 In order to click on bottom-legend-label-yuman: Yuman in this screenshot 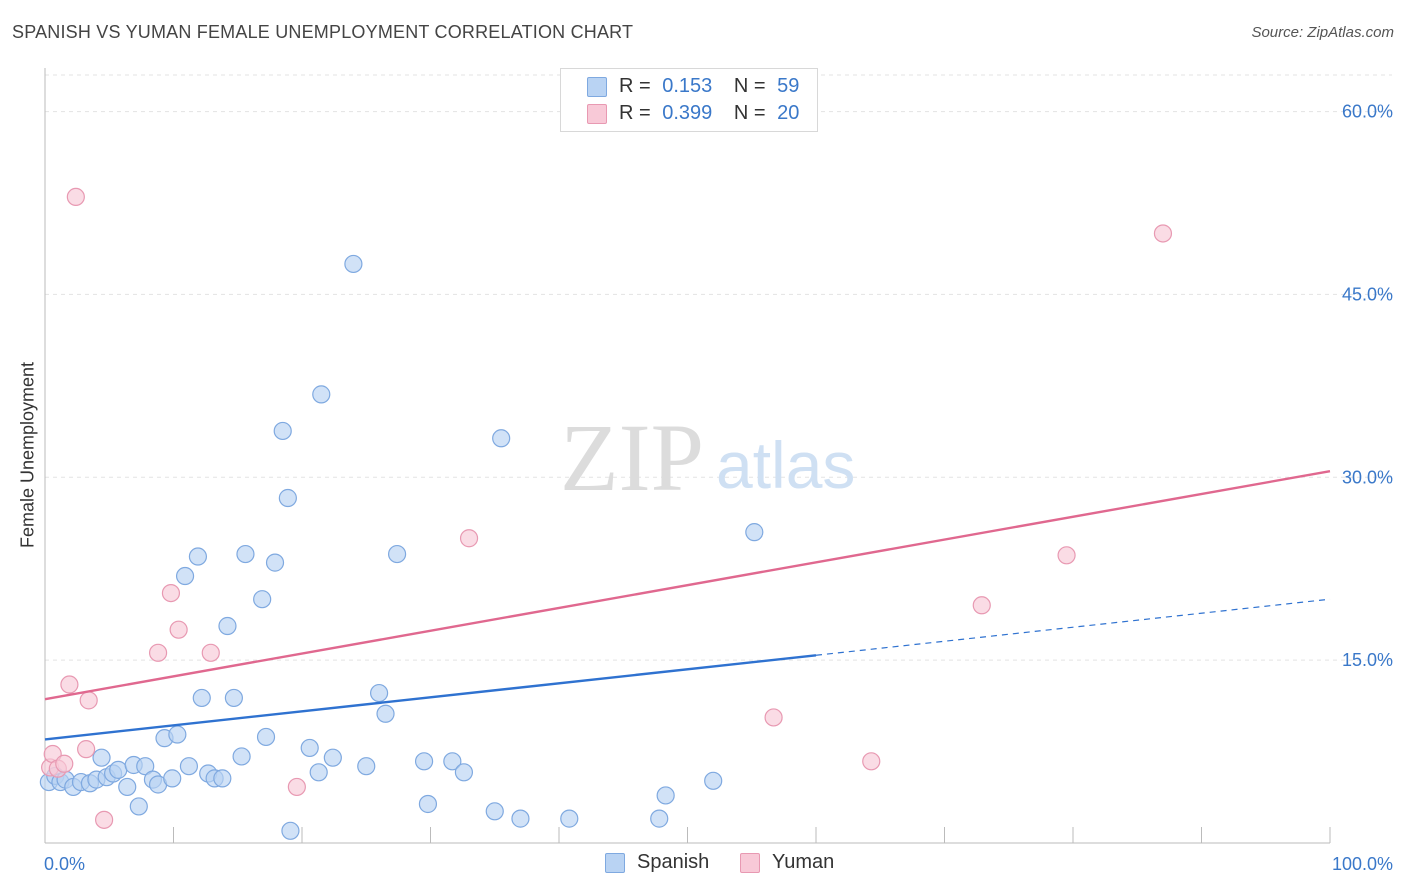, I will do `click(803, 862)`.